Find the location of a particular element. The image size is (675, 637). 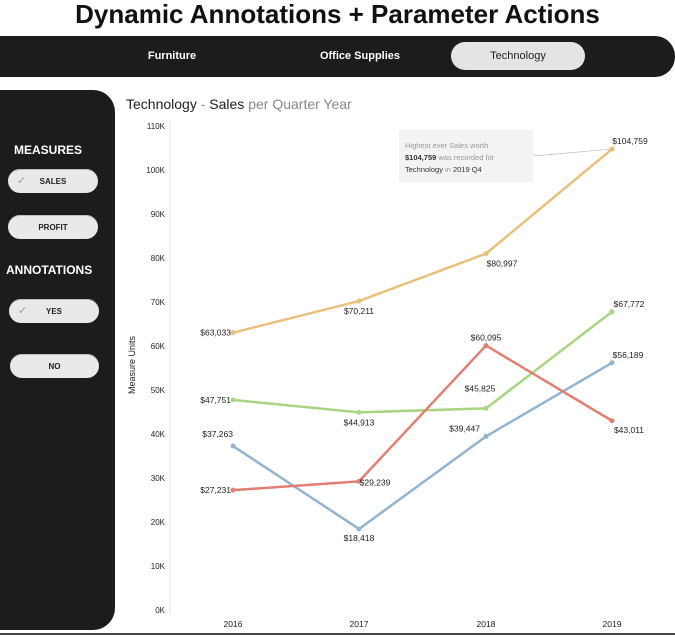

y-tick-label: 60K is located at coordinates (158, 346).